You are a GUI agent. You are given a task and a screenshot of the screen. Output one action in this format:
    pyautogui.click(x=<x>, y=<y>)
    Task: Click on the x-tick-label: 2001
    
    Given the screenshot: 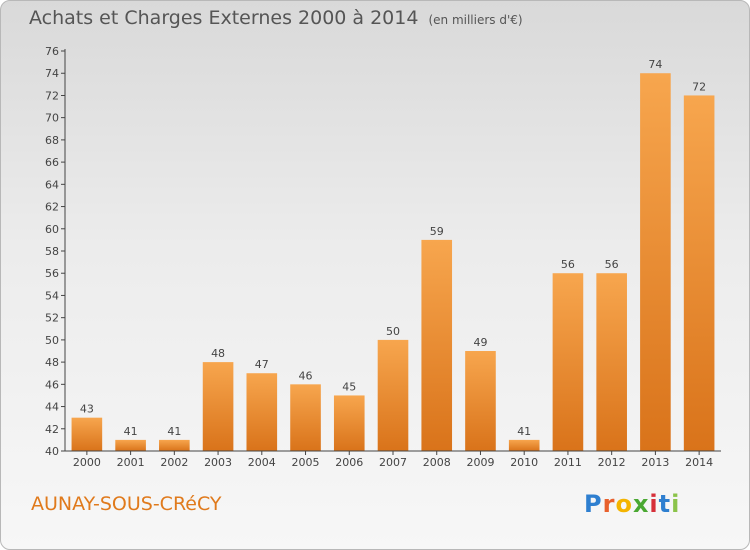 What is the action you would take?
    pyautogui.click(x=131, y=462)
    